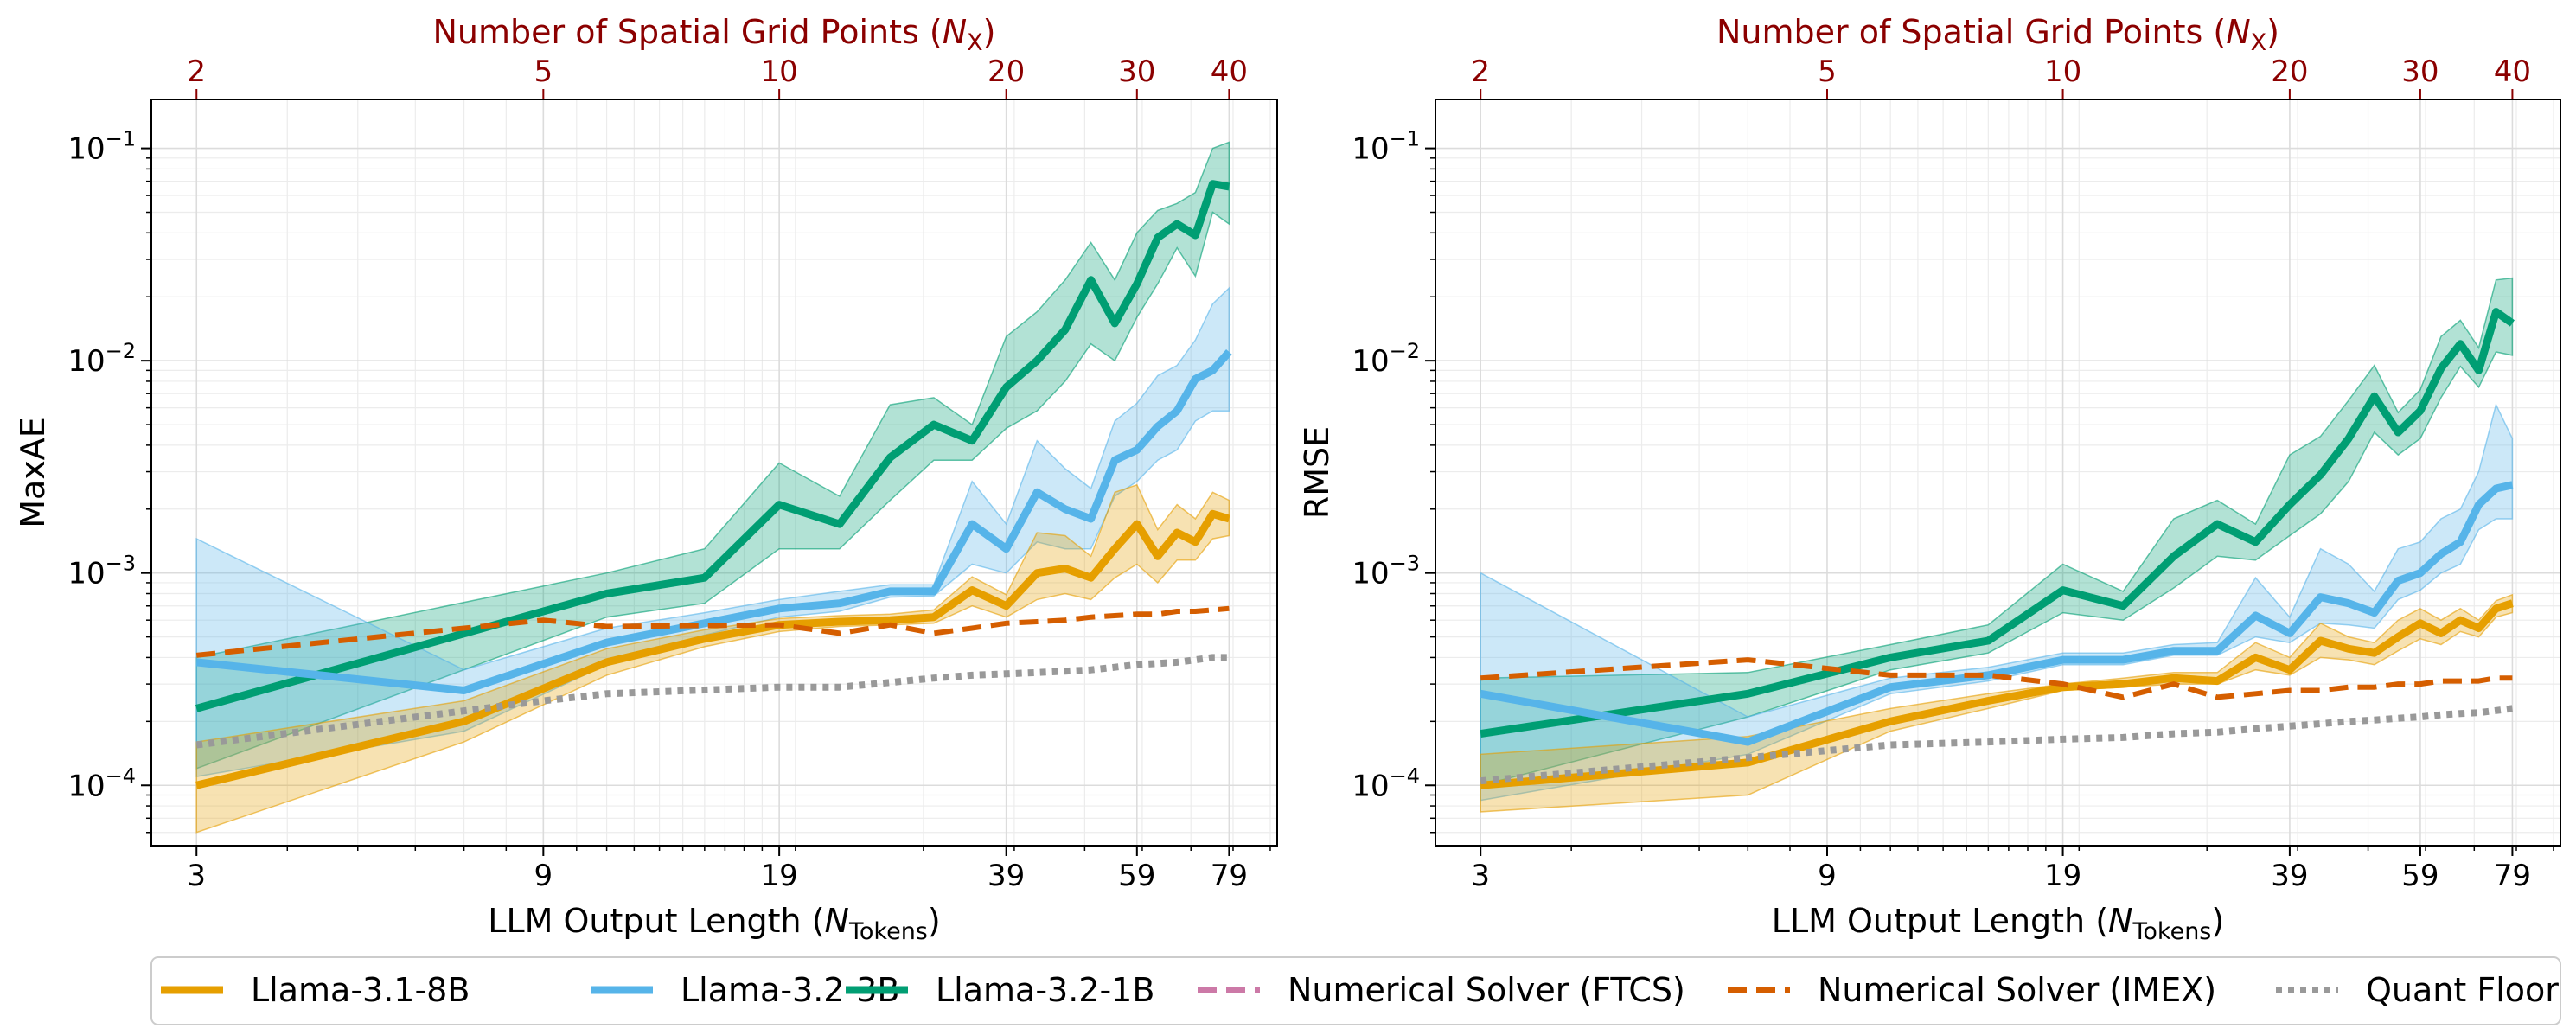 The image size is (2576, 1035). I want to click on y-tick-label: 10⁻³, so click(1386, 571).